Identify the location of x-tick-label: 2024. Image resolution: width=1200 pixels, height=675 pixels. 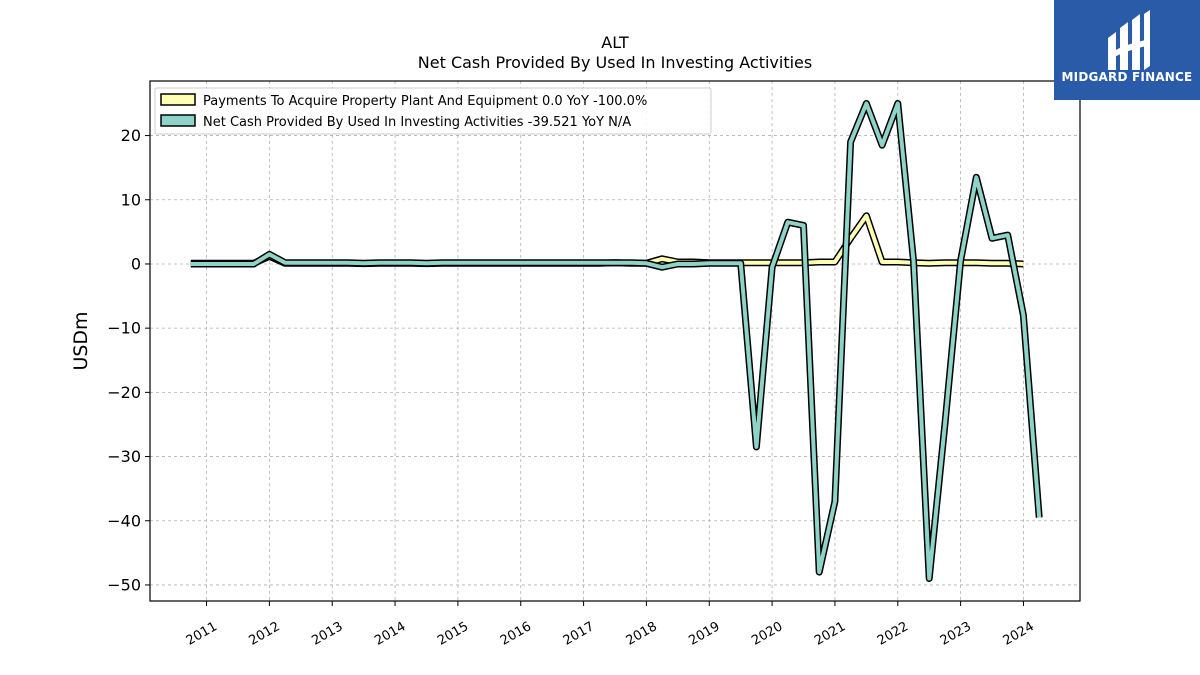
(1019, 634).